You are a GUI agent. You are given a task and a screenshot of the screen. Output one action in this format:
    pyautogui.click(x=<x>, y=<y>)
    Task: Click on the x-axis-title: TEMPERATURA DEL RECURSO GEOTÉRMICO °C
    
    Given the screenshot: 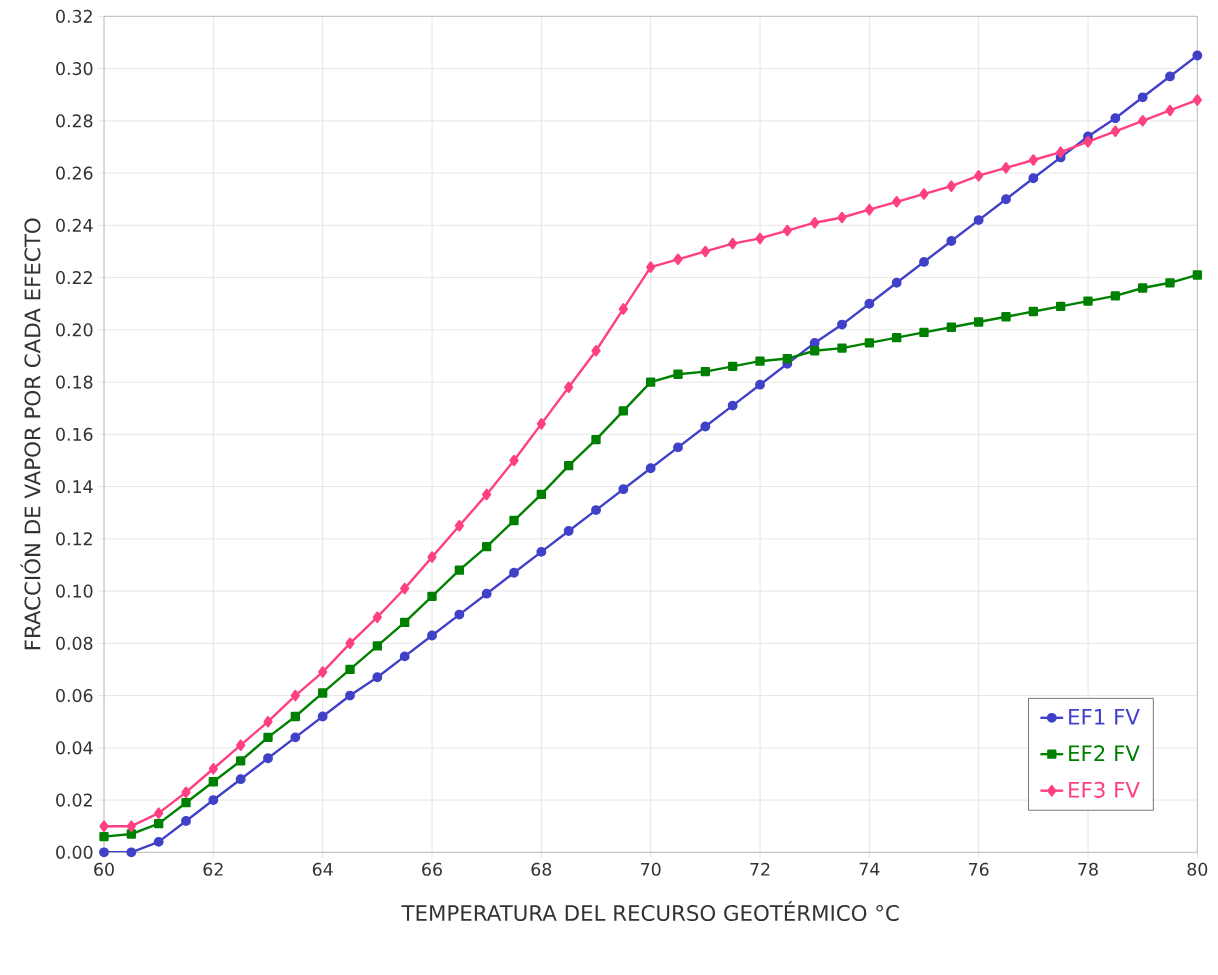 What is the action you would take?
    pyautogui.click(x=650, y=911)
    